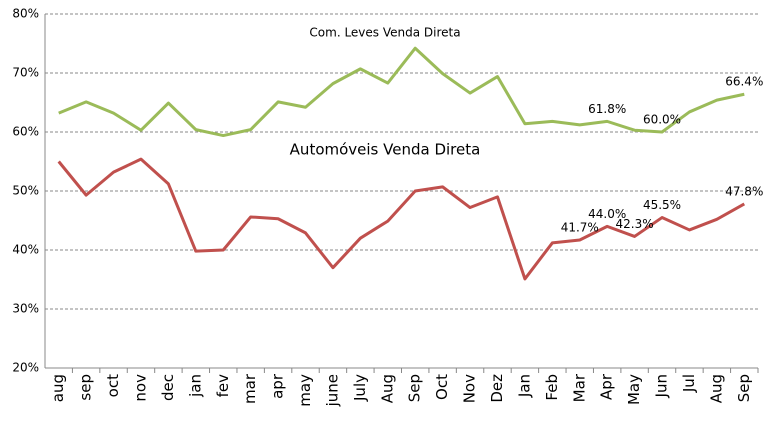 This screenshot has width=768, height=422. What do you see at coordinates (607, 214) in the screenshot?
I see `value-label: 44.0%` at bounding box center [607, 214].